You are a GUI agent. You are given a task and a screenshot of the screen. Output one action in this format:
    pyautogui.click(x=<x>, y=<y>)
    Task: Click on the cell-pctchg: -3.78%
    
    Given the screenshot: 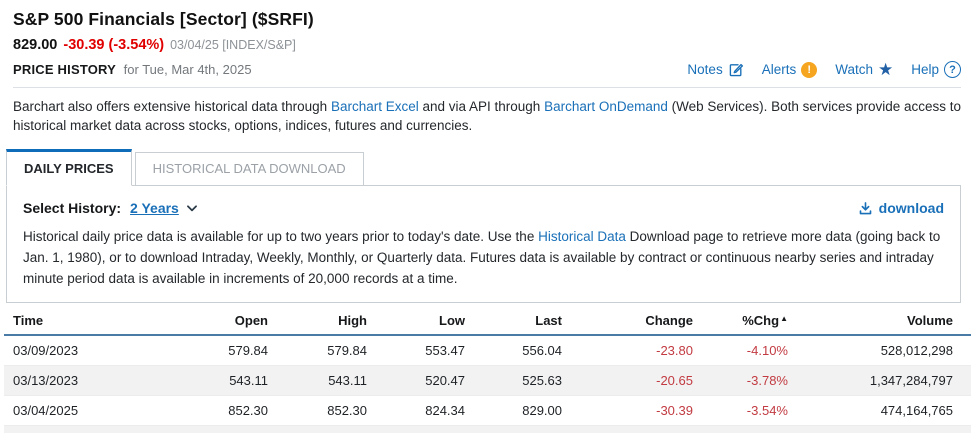 What is the action you would take?
    pyautogui.click(x=742, y=380)
    